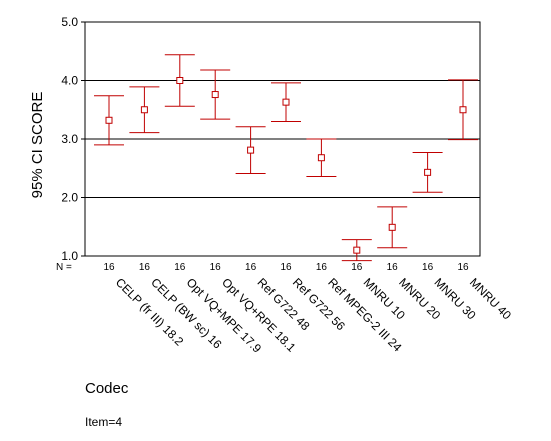 The height and width of the screenshot is (441, 551). I want to click on y-axis-label: 95% CI SCORE, so click(37, 145).